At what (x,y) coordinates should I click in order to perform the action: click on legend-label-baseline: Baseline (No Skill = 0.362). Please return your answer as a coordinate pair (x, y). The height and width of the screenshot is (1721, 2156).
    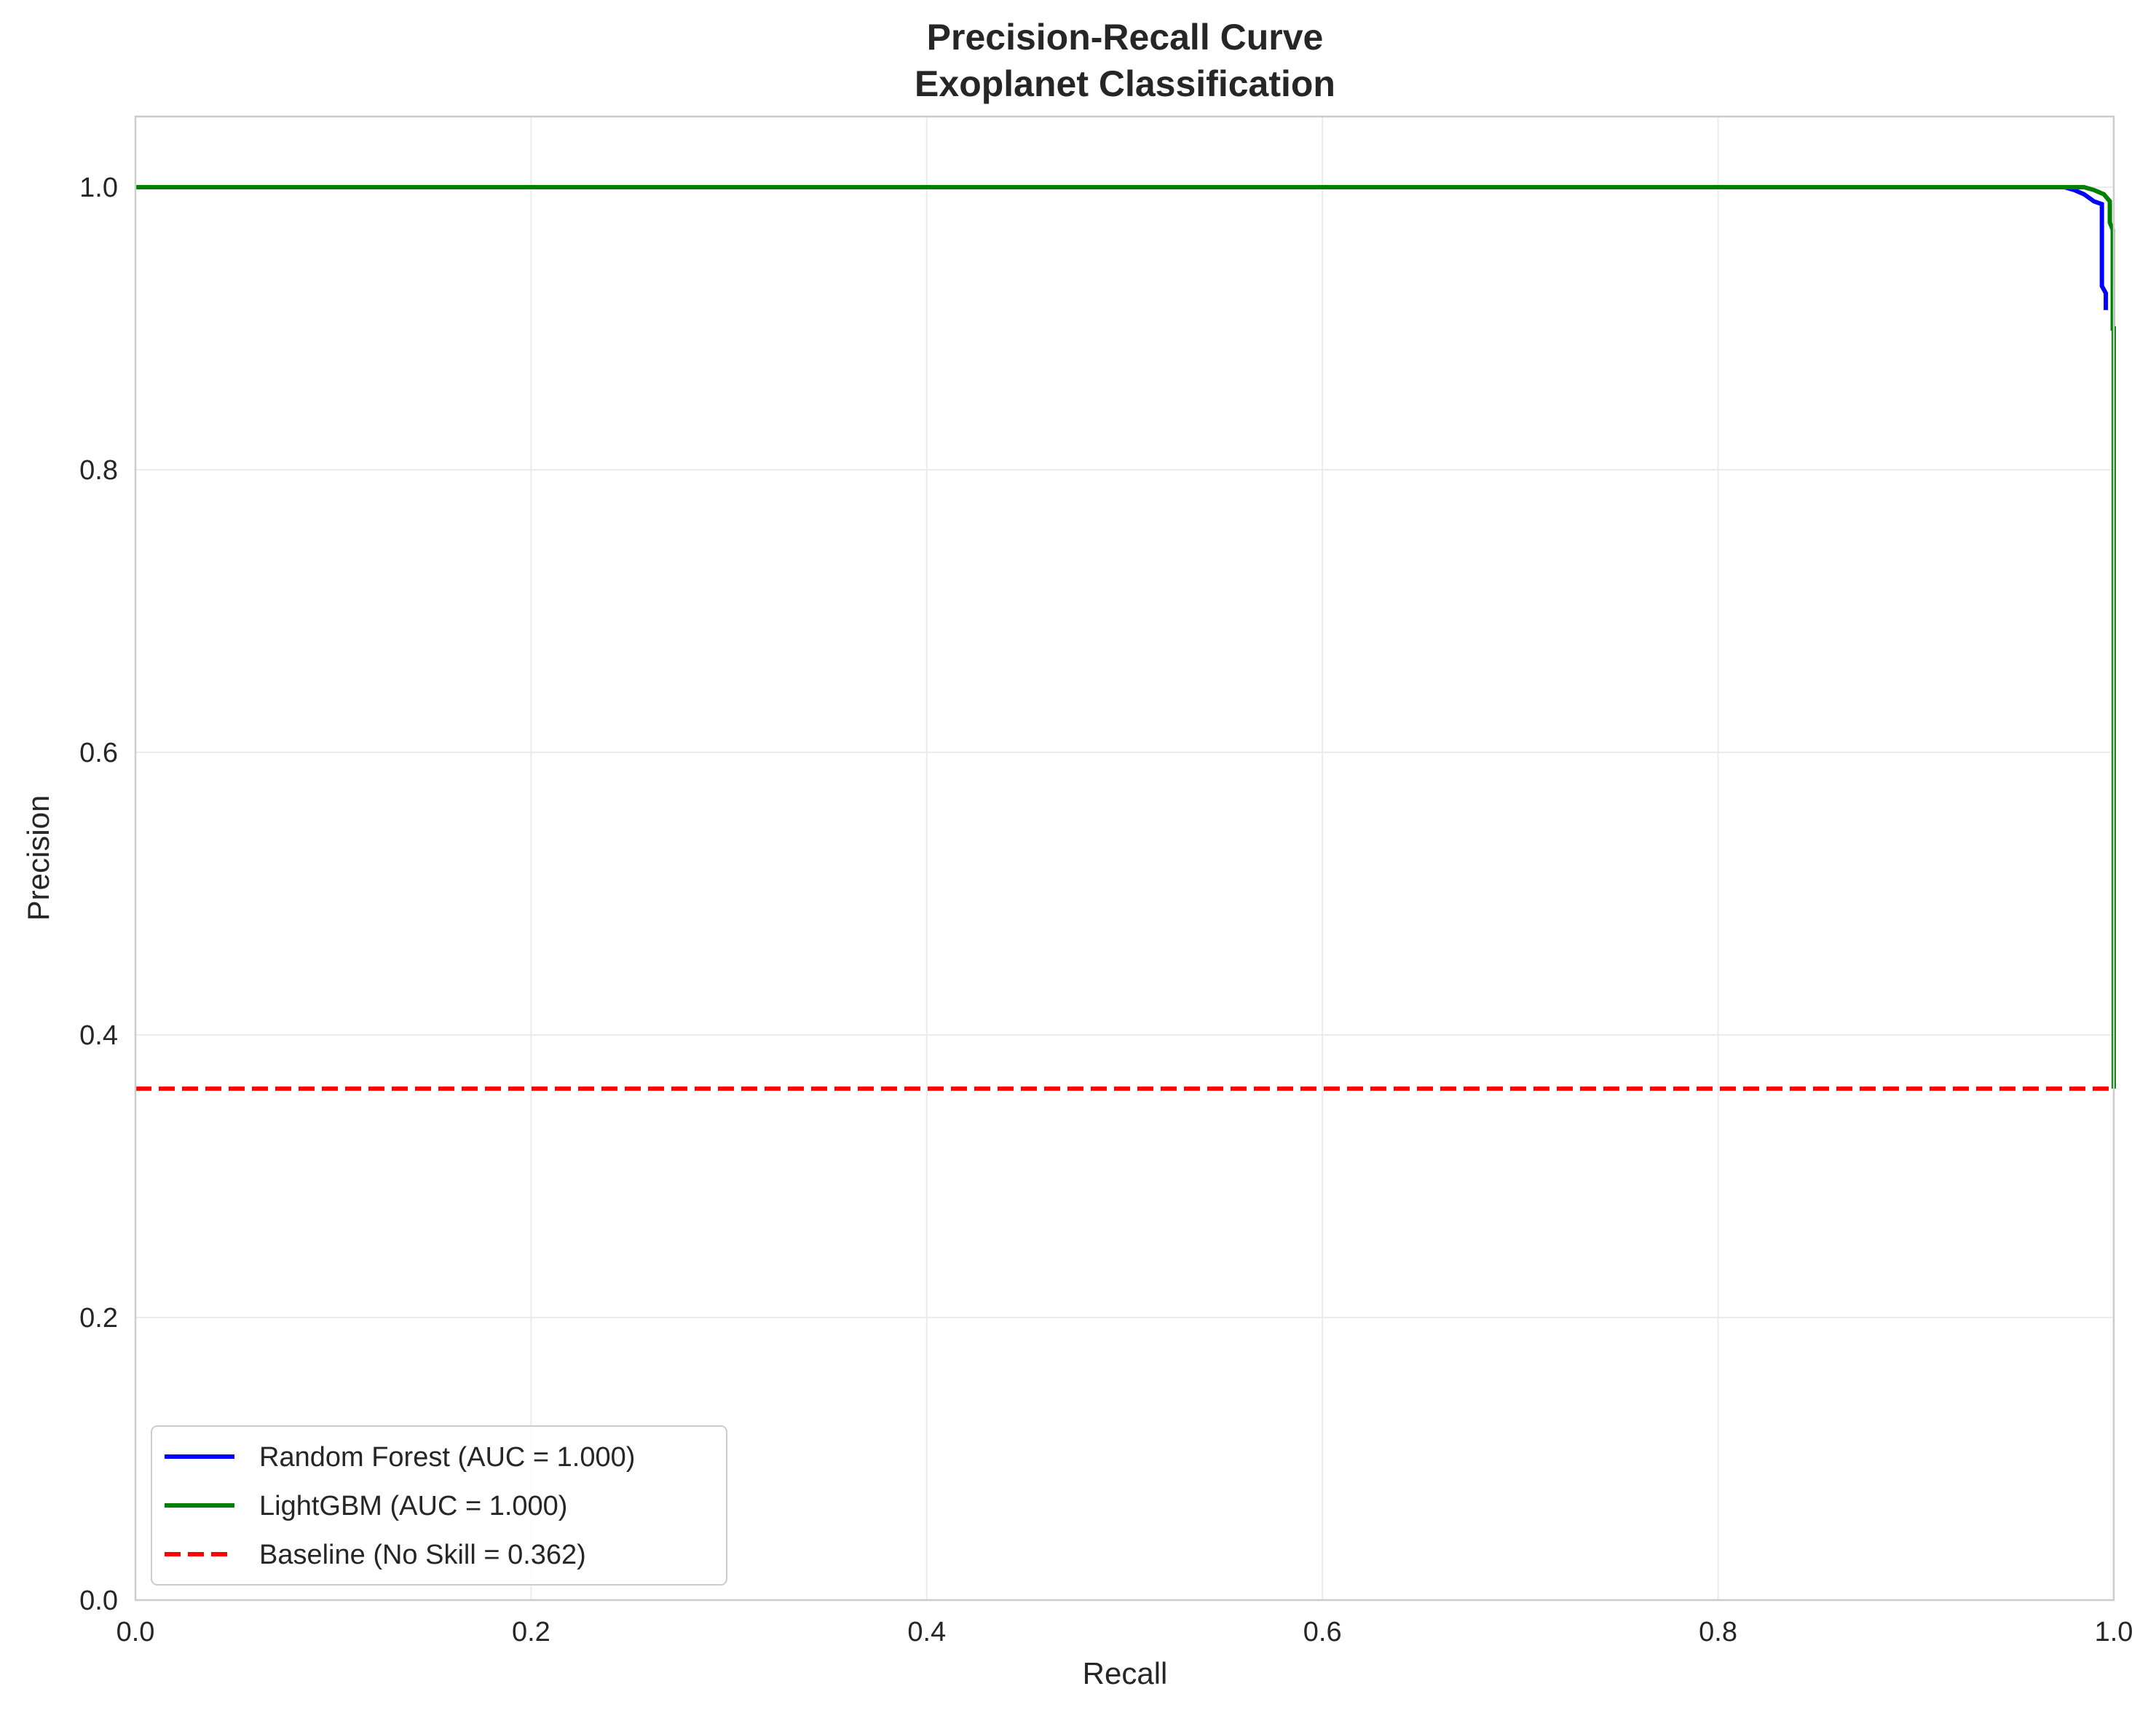
    Looking at the image, I should click on (422, 1555).